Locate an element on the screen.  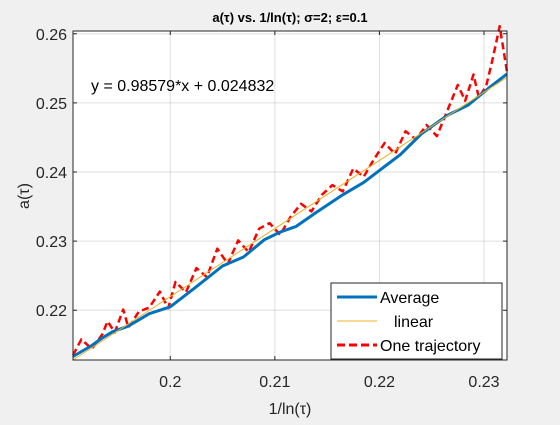
y-axis-label: a(τ) is located at coordinates (24, 196).